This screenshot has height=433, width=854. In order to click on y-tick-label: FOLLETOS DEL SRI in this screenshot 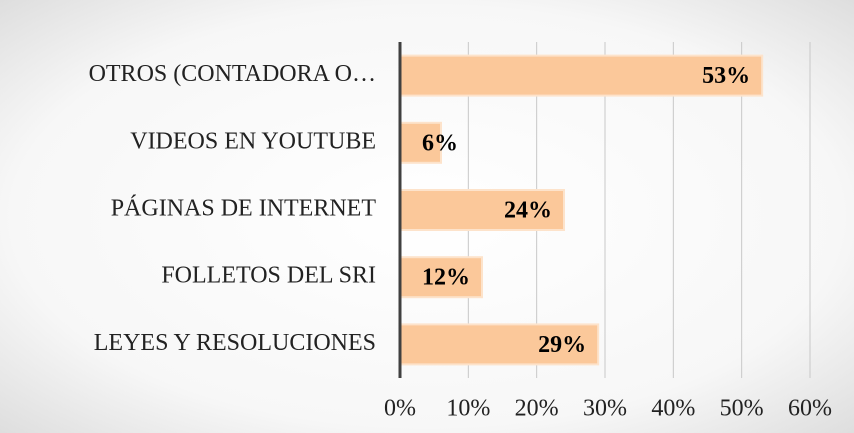, I will do `click(268, 276)`.